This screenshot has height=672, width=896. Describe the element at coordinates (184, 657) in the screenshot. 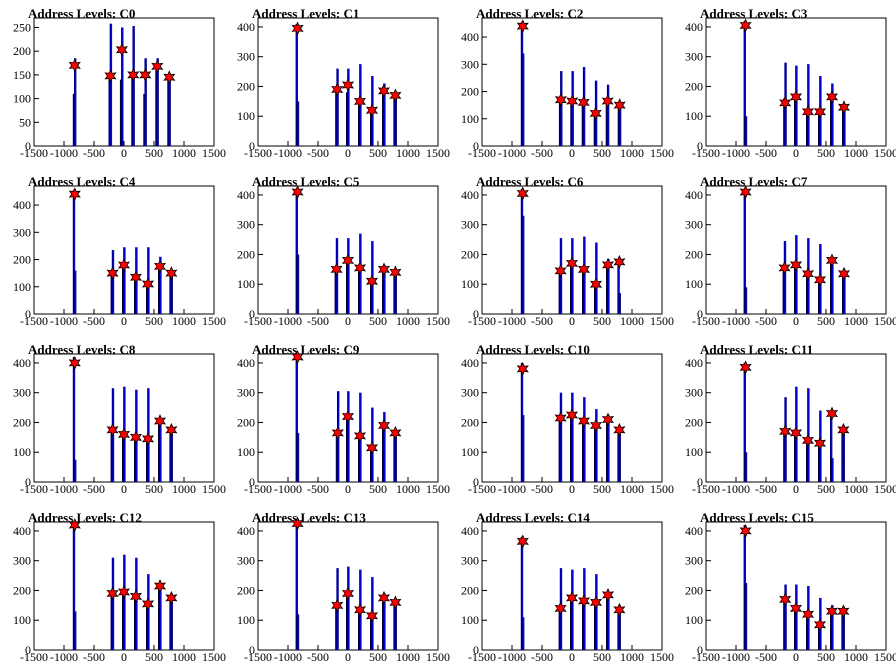

I see `x-tick-label: 1000` at that location.